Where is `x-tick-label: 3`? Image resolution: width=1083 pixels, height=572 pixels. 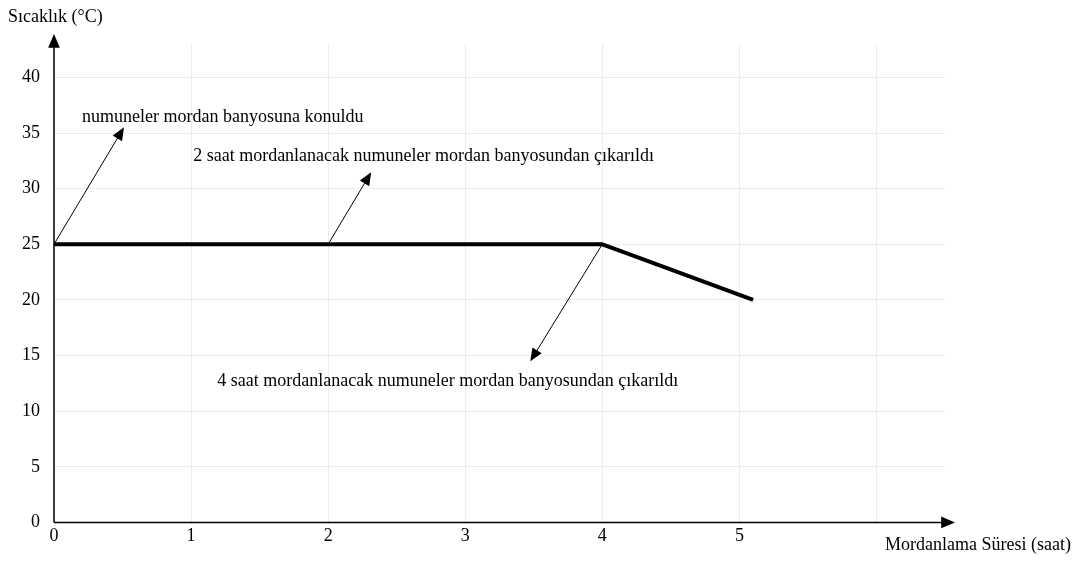
x-tick-label: 3 is located at coordinates (465, 534).